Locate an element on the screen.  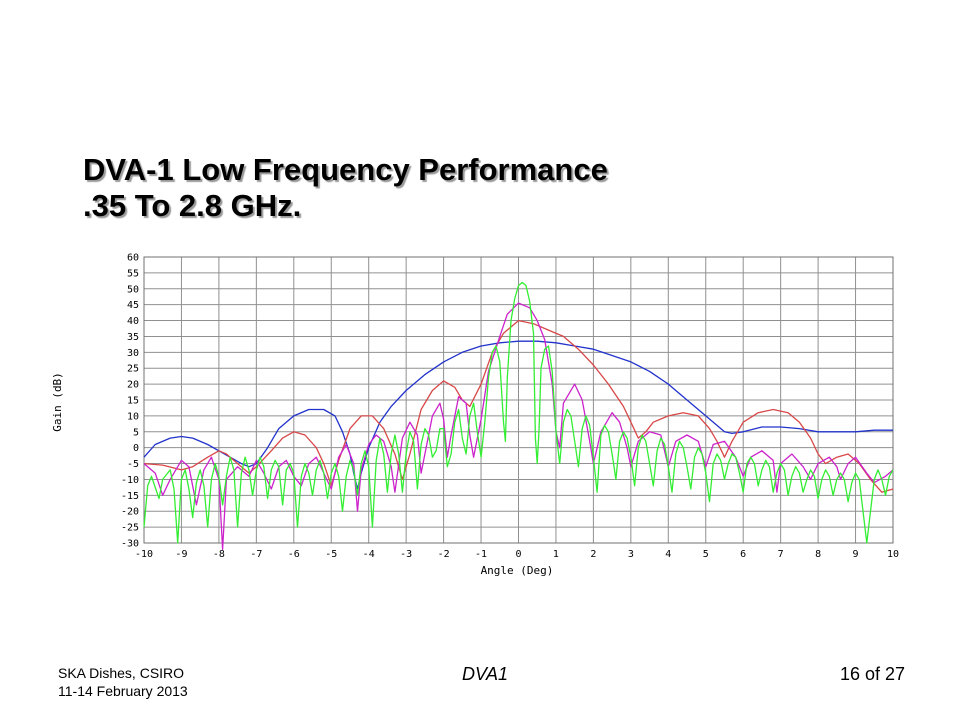
x-tick-label: 10 is located at coordinates (893, 554).